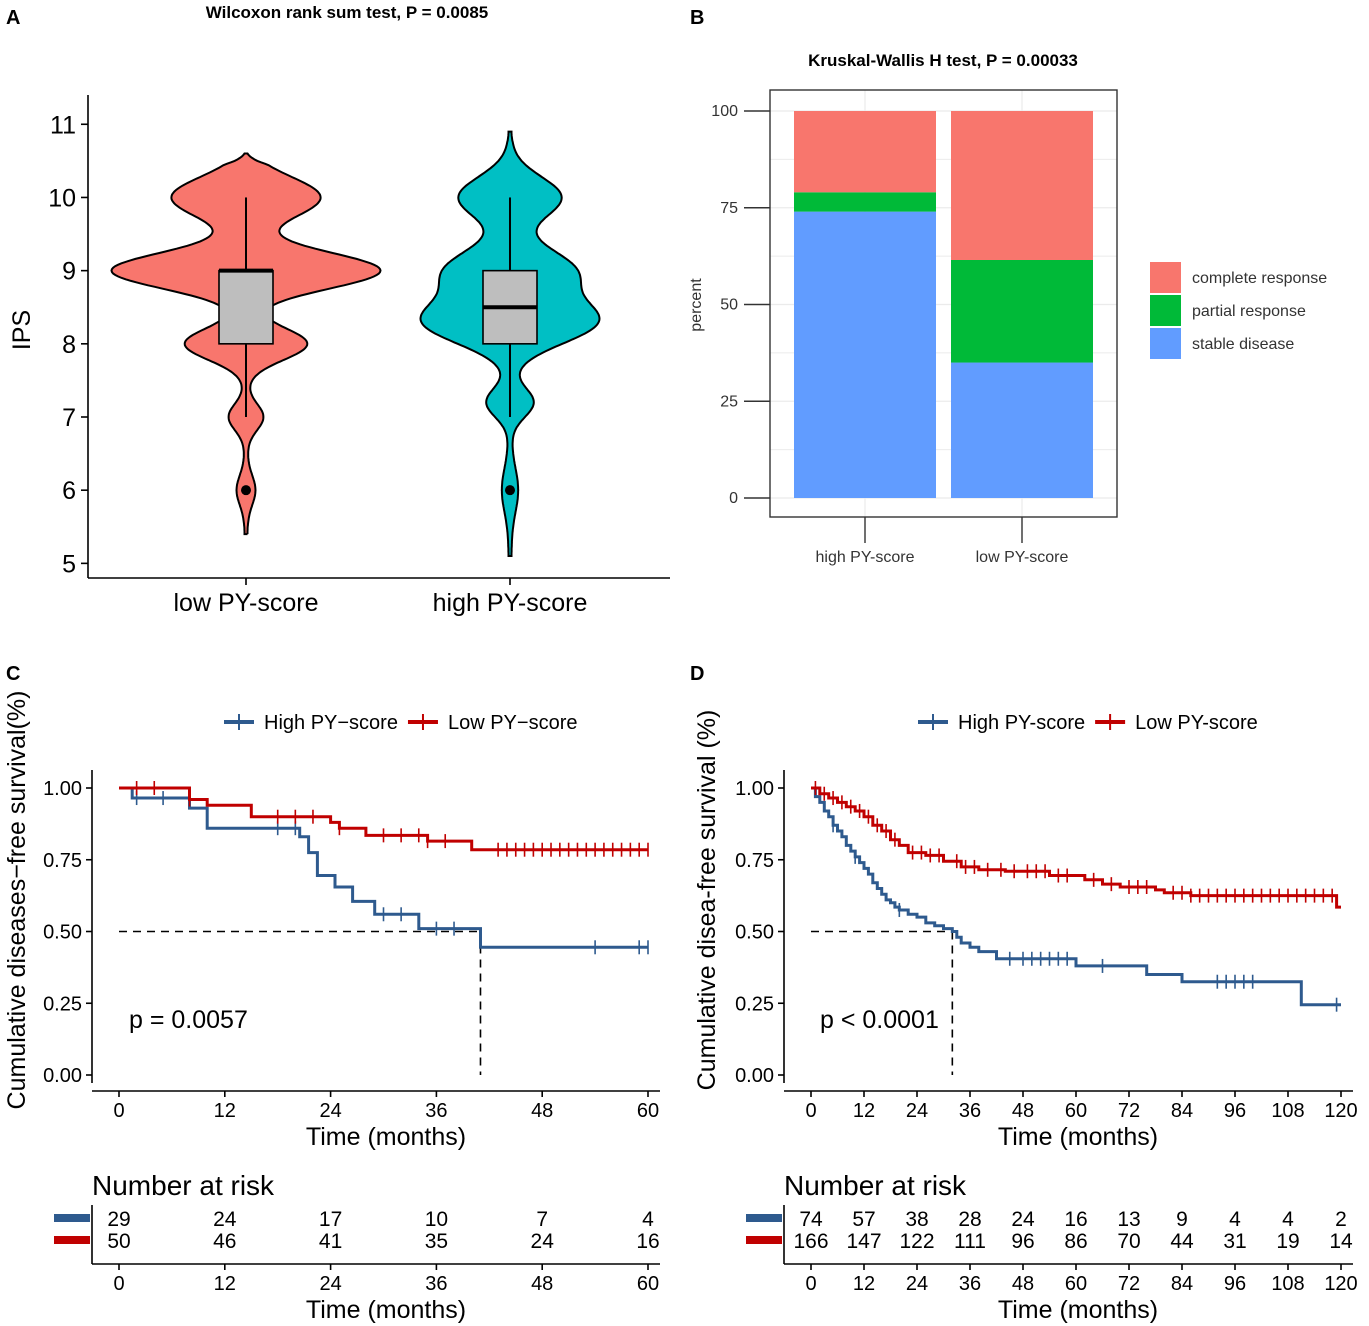 The image size is (1369, 1326). What do you see at coordinates (1075, 1219) in the screenshot?
I see `panel-d-risk-value: 16` at bounding box center [1075, 1219].